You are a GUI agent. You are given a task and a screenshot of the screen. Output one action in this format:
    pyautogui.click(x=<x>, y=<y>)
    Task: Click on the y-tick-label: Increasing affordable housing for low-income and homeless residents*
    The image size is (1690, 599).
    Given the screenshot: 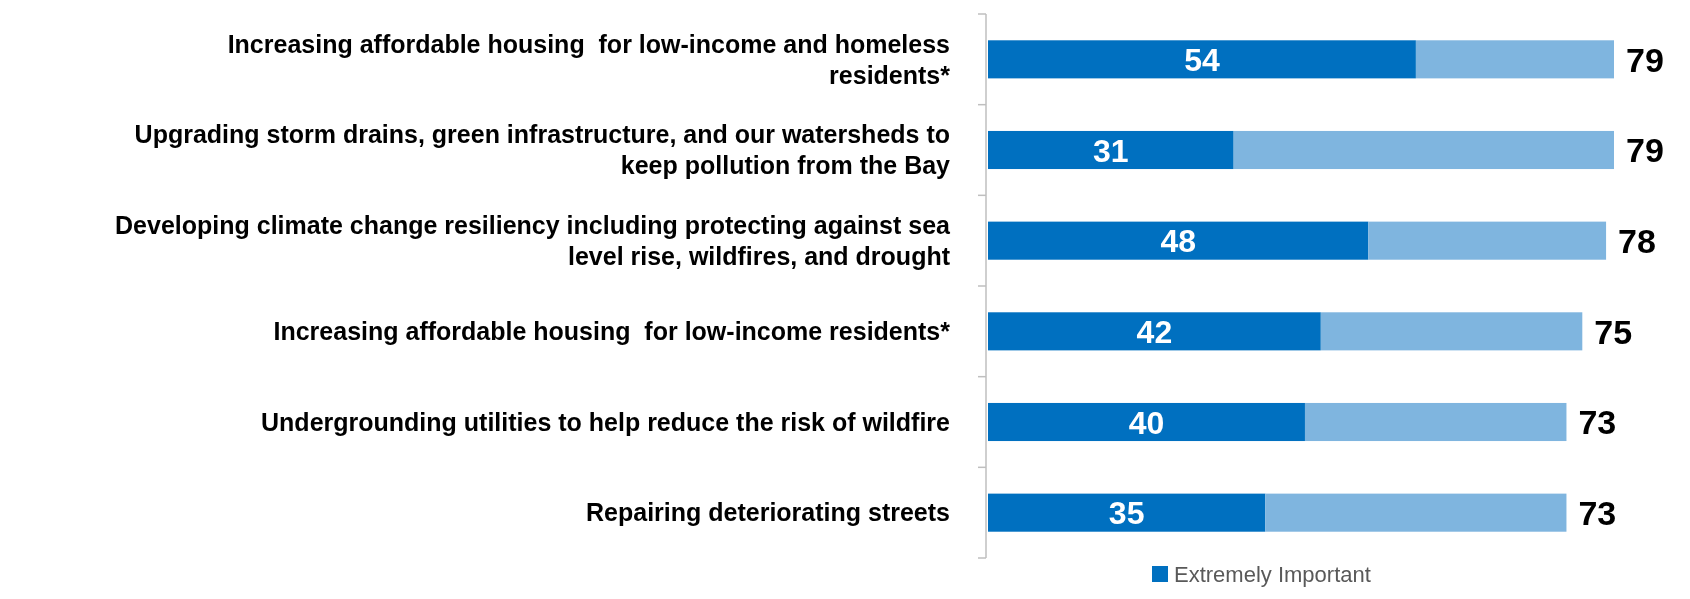 What is the action you would take?
    pyautogui.click(x=589, y=59)
    